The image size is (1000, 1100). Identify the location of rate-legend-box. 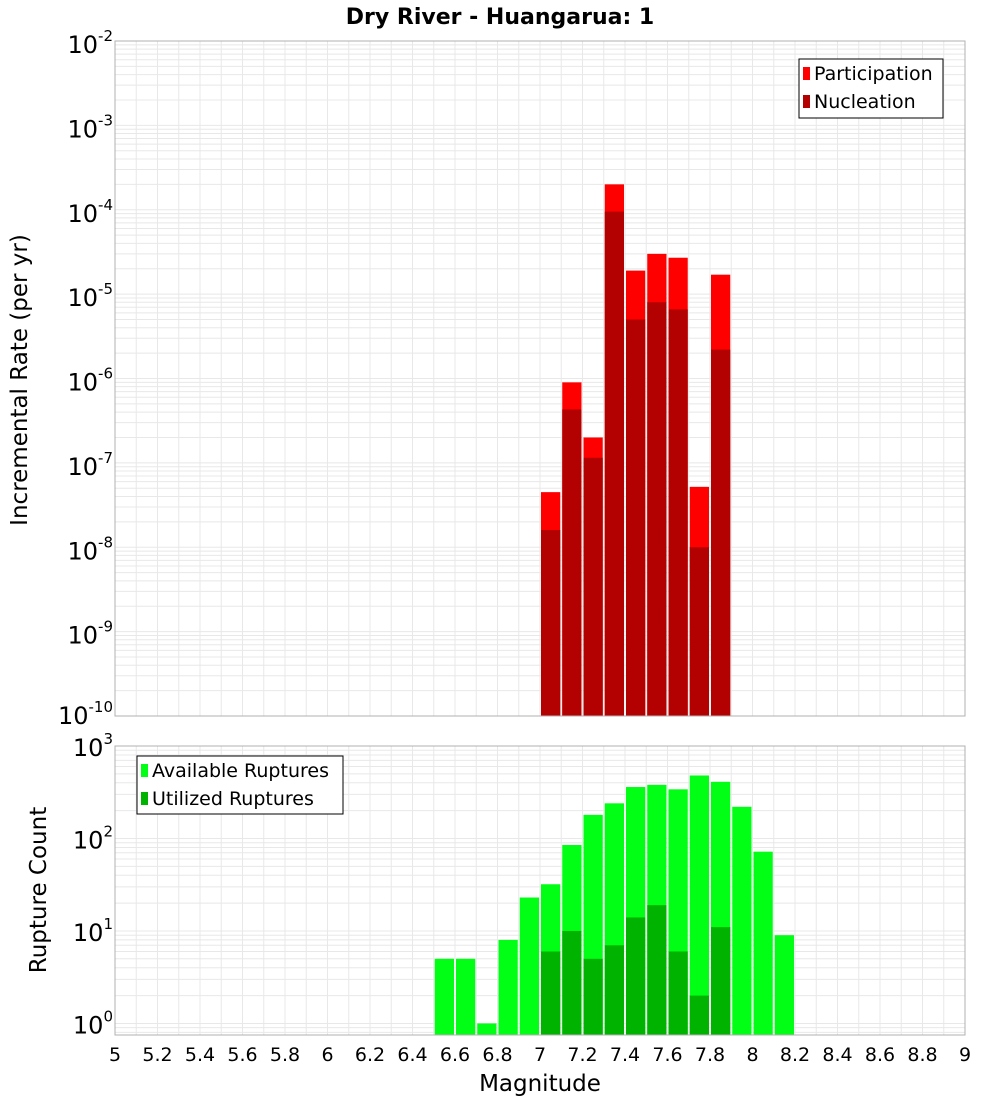
(871, 88).